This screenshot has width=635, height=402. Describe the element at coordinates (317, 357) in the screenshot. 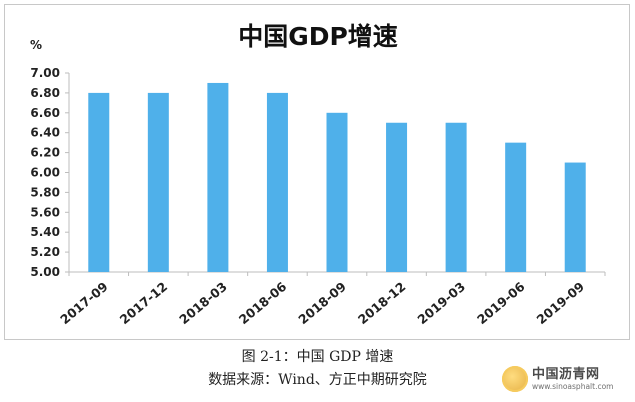

I see `figure-caption: 图 2-1：中国 GDP 增速` at that location.